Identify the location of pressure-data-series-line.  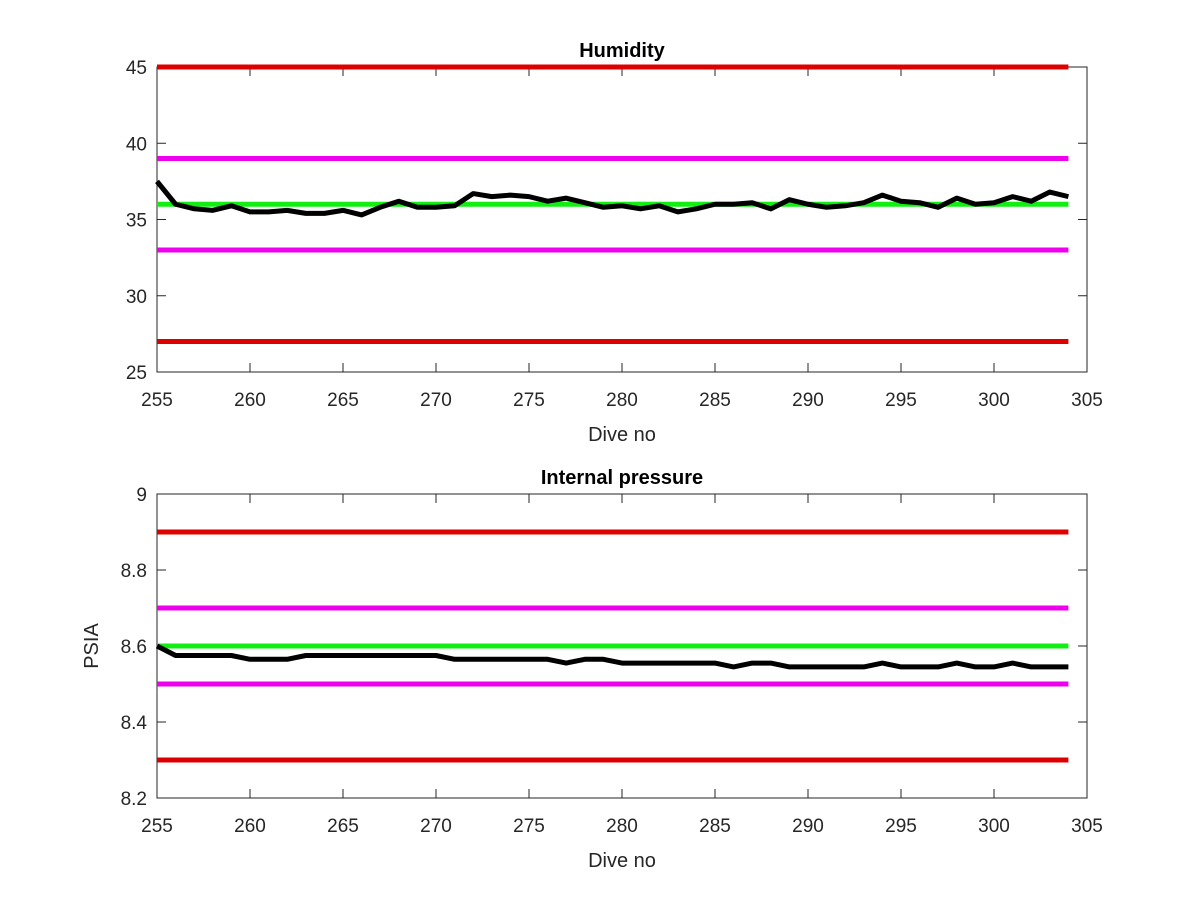
(612, 656).